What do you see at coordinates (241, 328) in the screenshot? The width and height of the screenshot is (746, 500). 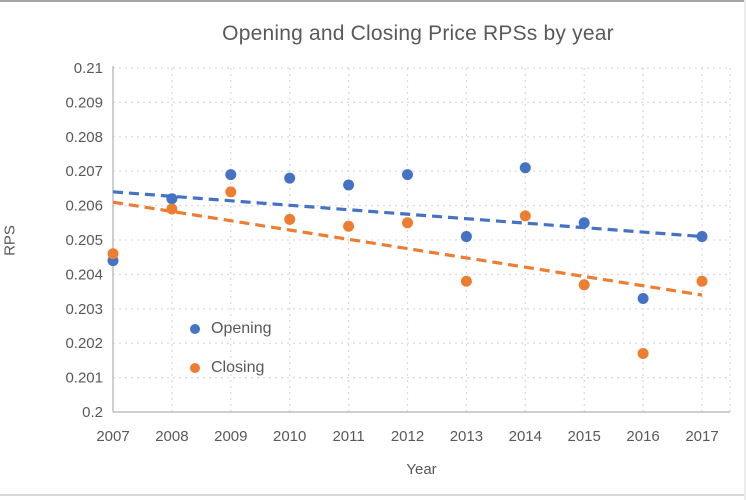 I see `legend-label-opening: Opening` at bounding box center [241, 328].